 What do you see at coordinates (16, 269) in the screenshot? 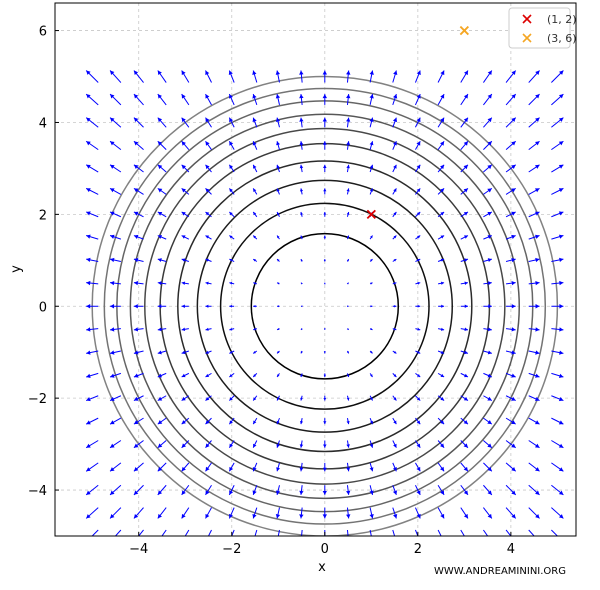
I see `y-axis-label: y` at bounding box center [16, 269].